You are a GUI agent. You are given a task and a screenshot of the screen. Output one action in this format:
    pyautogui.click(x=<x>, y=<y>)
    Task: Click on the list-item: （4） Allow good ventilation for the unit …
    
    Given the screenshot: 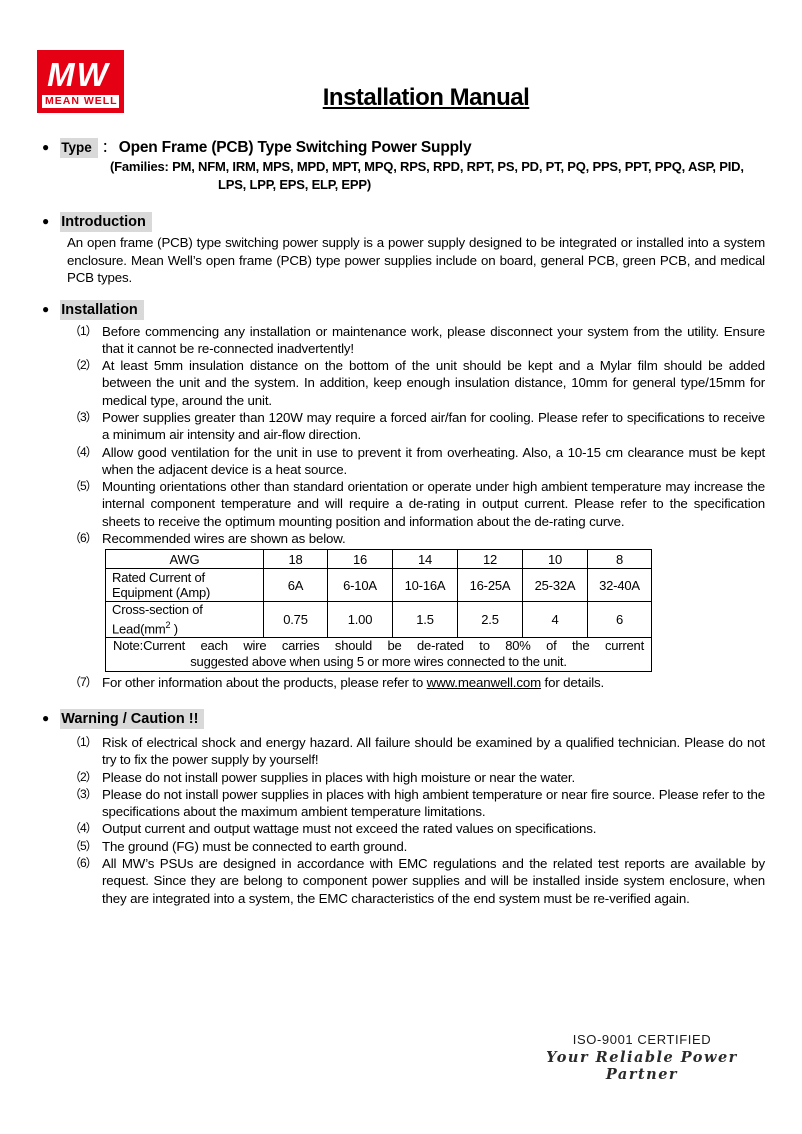 What is the action you would take?
    pyautogui.click(x=417, y=461)
    